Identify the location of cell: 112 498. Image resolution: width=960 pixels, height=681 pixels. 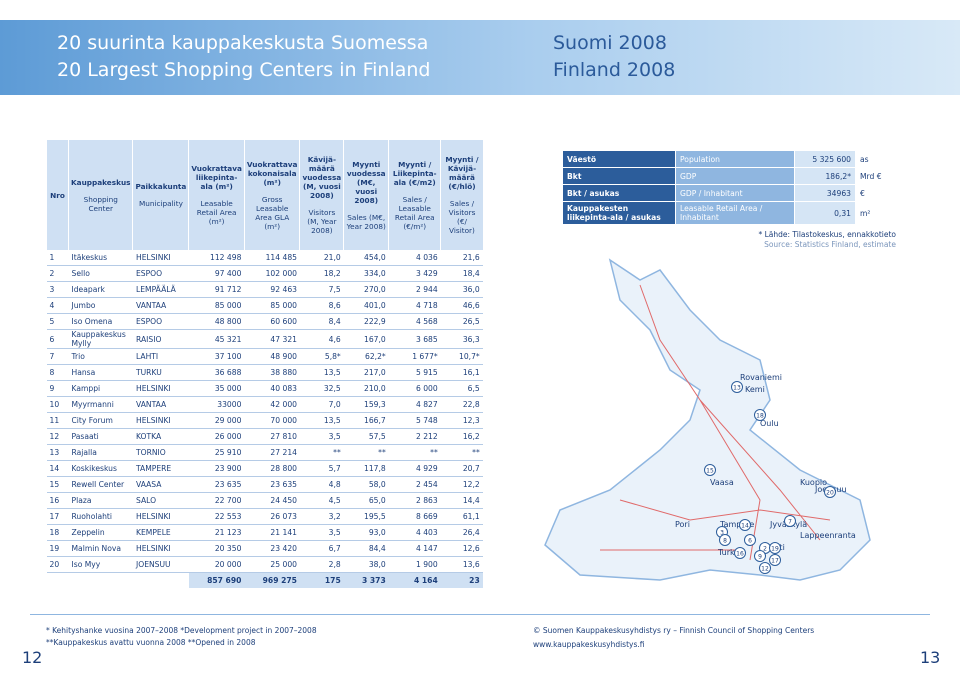
(216, 258).